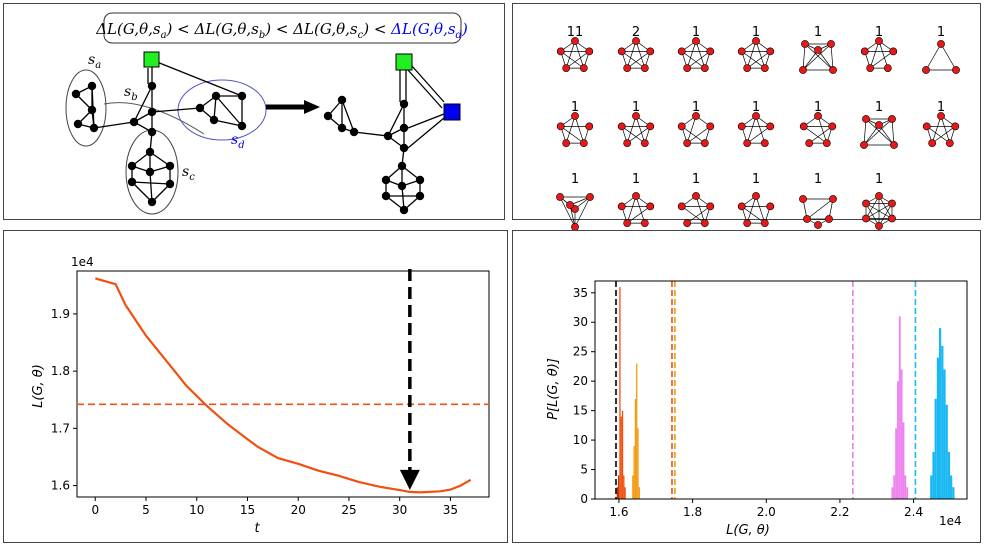  I want to click on motif-count-label: 2, so click(636, 32).